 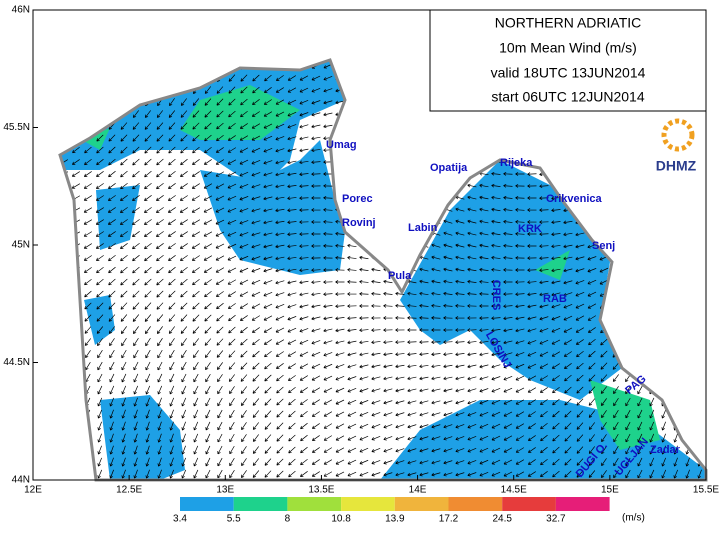 What do you see at coordinates (449, 168) in the screenshot?
I see `place-label: Opatija` at bounding box center [449, 168].